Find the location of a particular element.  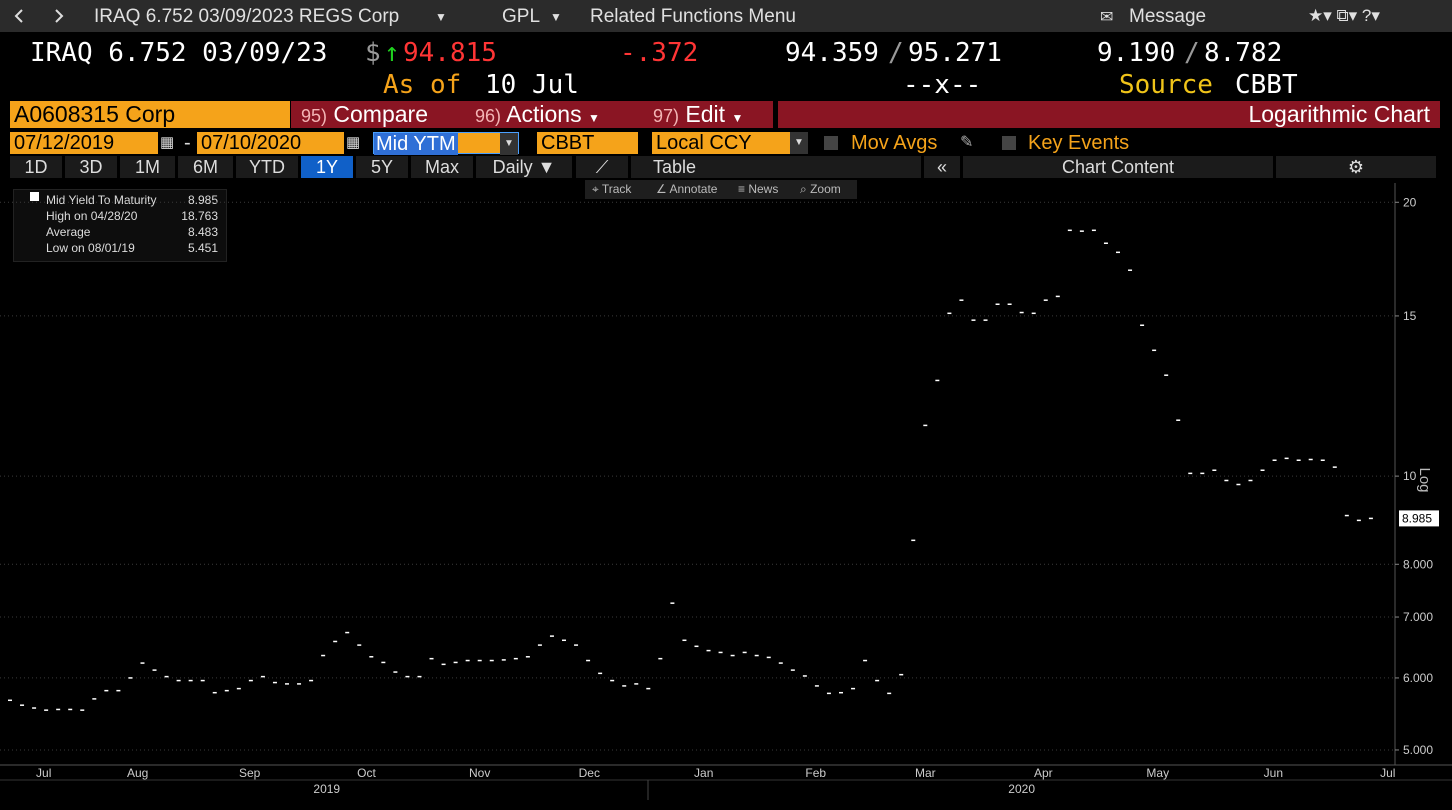

chart-type-icon: ⟋ is located at coordinates (602, 167).